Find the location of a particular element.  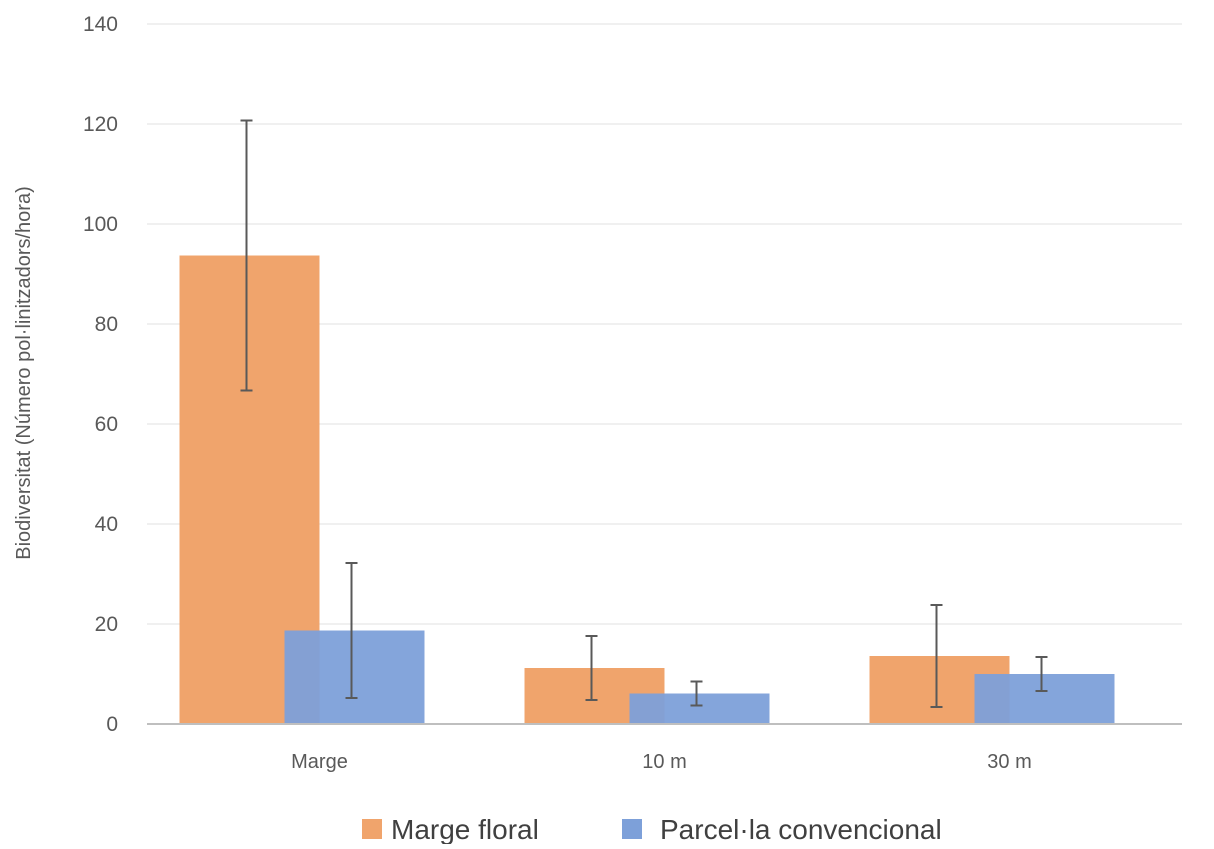

legend-label-parcel-la-convencional: Parcel·la convencional is located at coordinates (801, 829).